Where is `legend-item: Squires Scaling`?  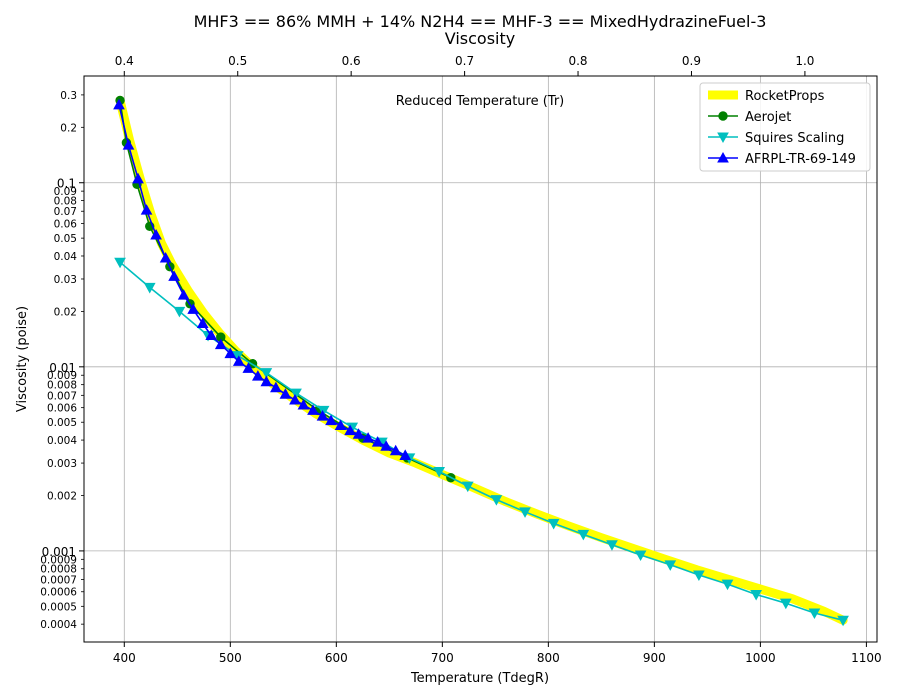 legend-item: Squires Scaling is located at coordinates (776, 138).